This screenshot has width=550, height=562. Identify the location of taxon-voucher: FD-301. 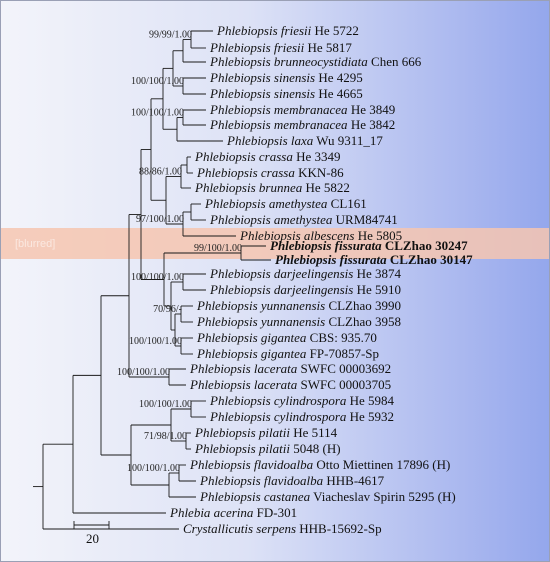
(275, 512).